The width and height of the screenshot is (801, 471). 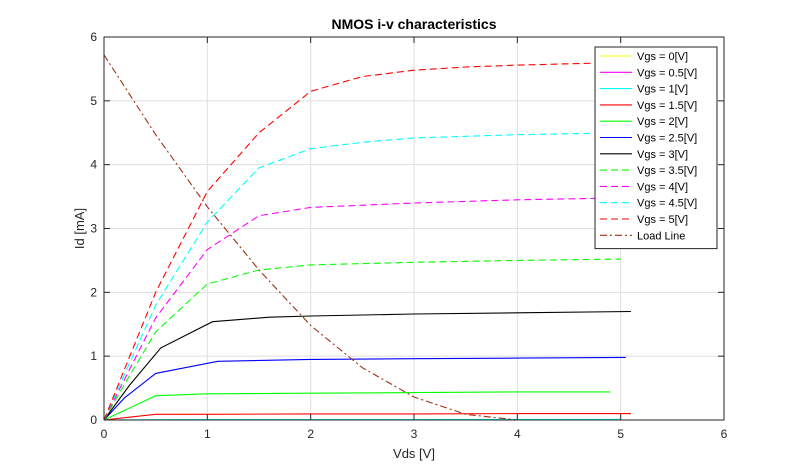 I want to click on legend-label-4: Vgs = 2[V], so click(x=662, y=122).